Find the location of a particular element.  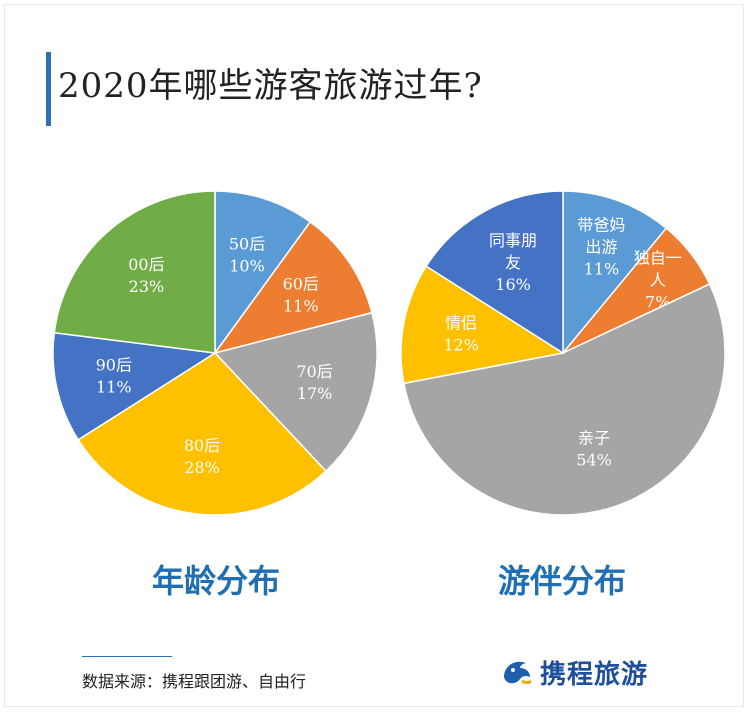

dolphin-logo-icon is located at coordinates (518, 672).